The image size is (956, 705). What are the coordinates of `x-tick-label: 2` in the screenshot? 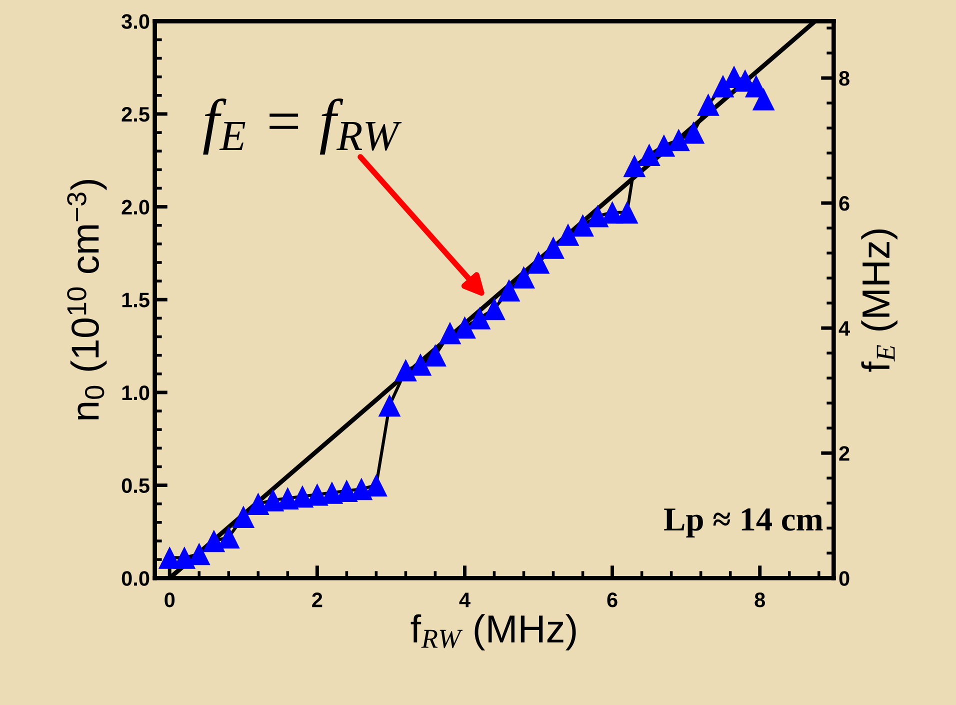 It's located at (317, 600).